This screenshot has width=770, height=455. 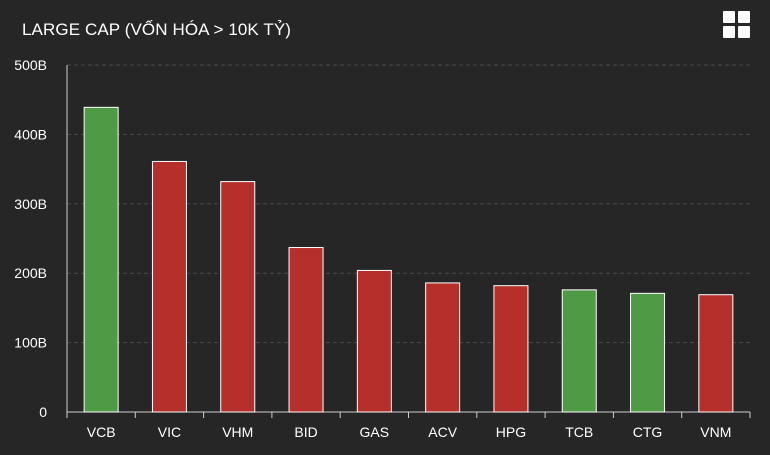 I want to click on bar-vhm, so click(x=238, y=297).